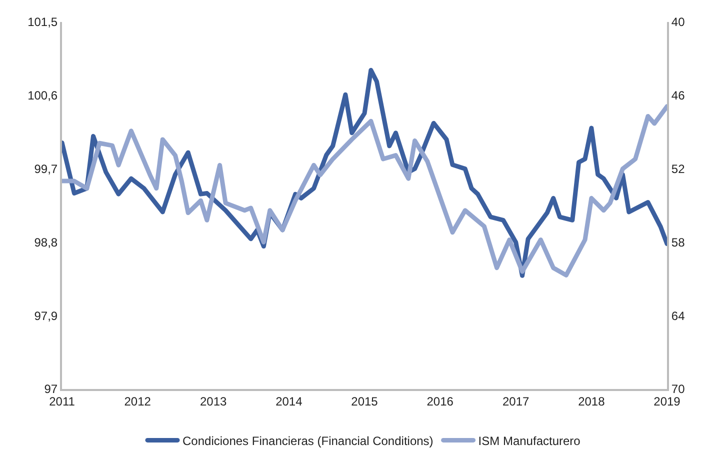 The height and width of the screenshot is (467, 719). I want to click on y-tick-label: 97, so click(51, 389).